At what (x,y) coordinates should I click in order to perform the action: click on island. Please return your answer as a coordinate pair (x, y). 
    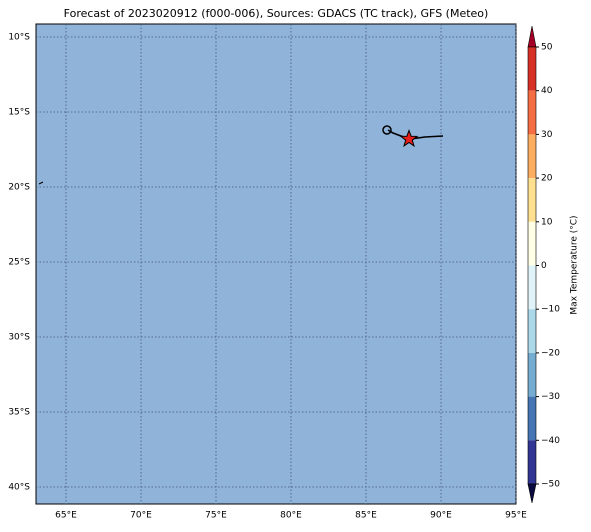
    Looking at the image, I should click on (41, 183).